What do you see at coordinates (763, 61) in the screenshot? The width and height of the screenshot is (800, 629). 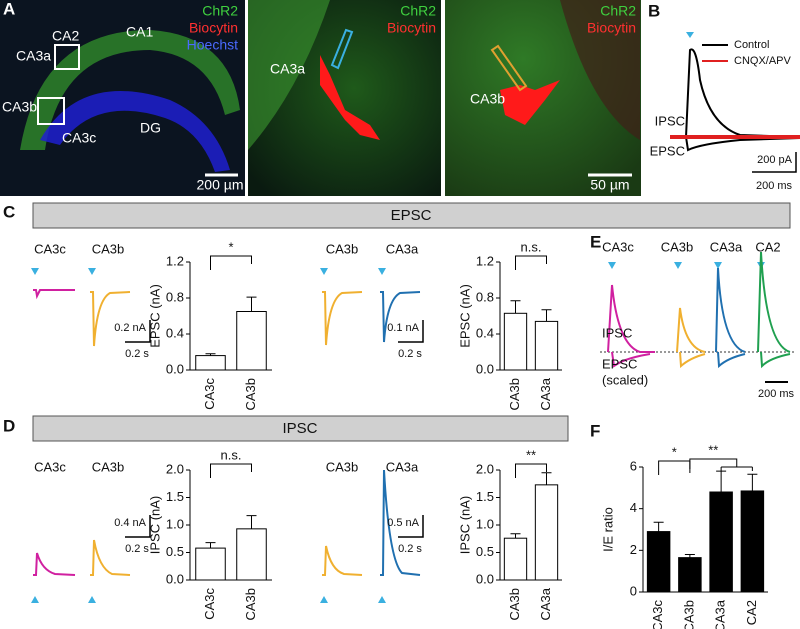 I see `legend-entry: CNQX/APV` at bounding box center [763, 61].